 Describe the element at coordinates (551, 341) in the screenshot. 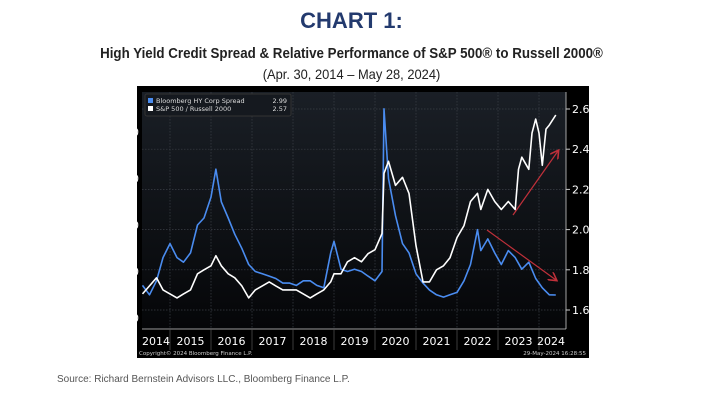

I see `x-tick-label: 2024` at that location.